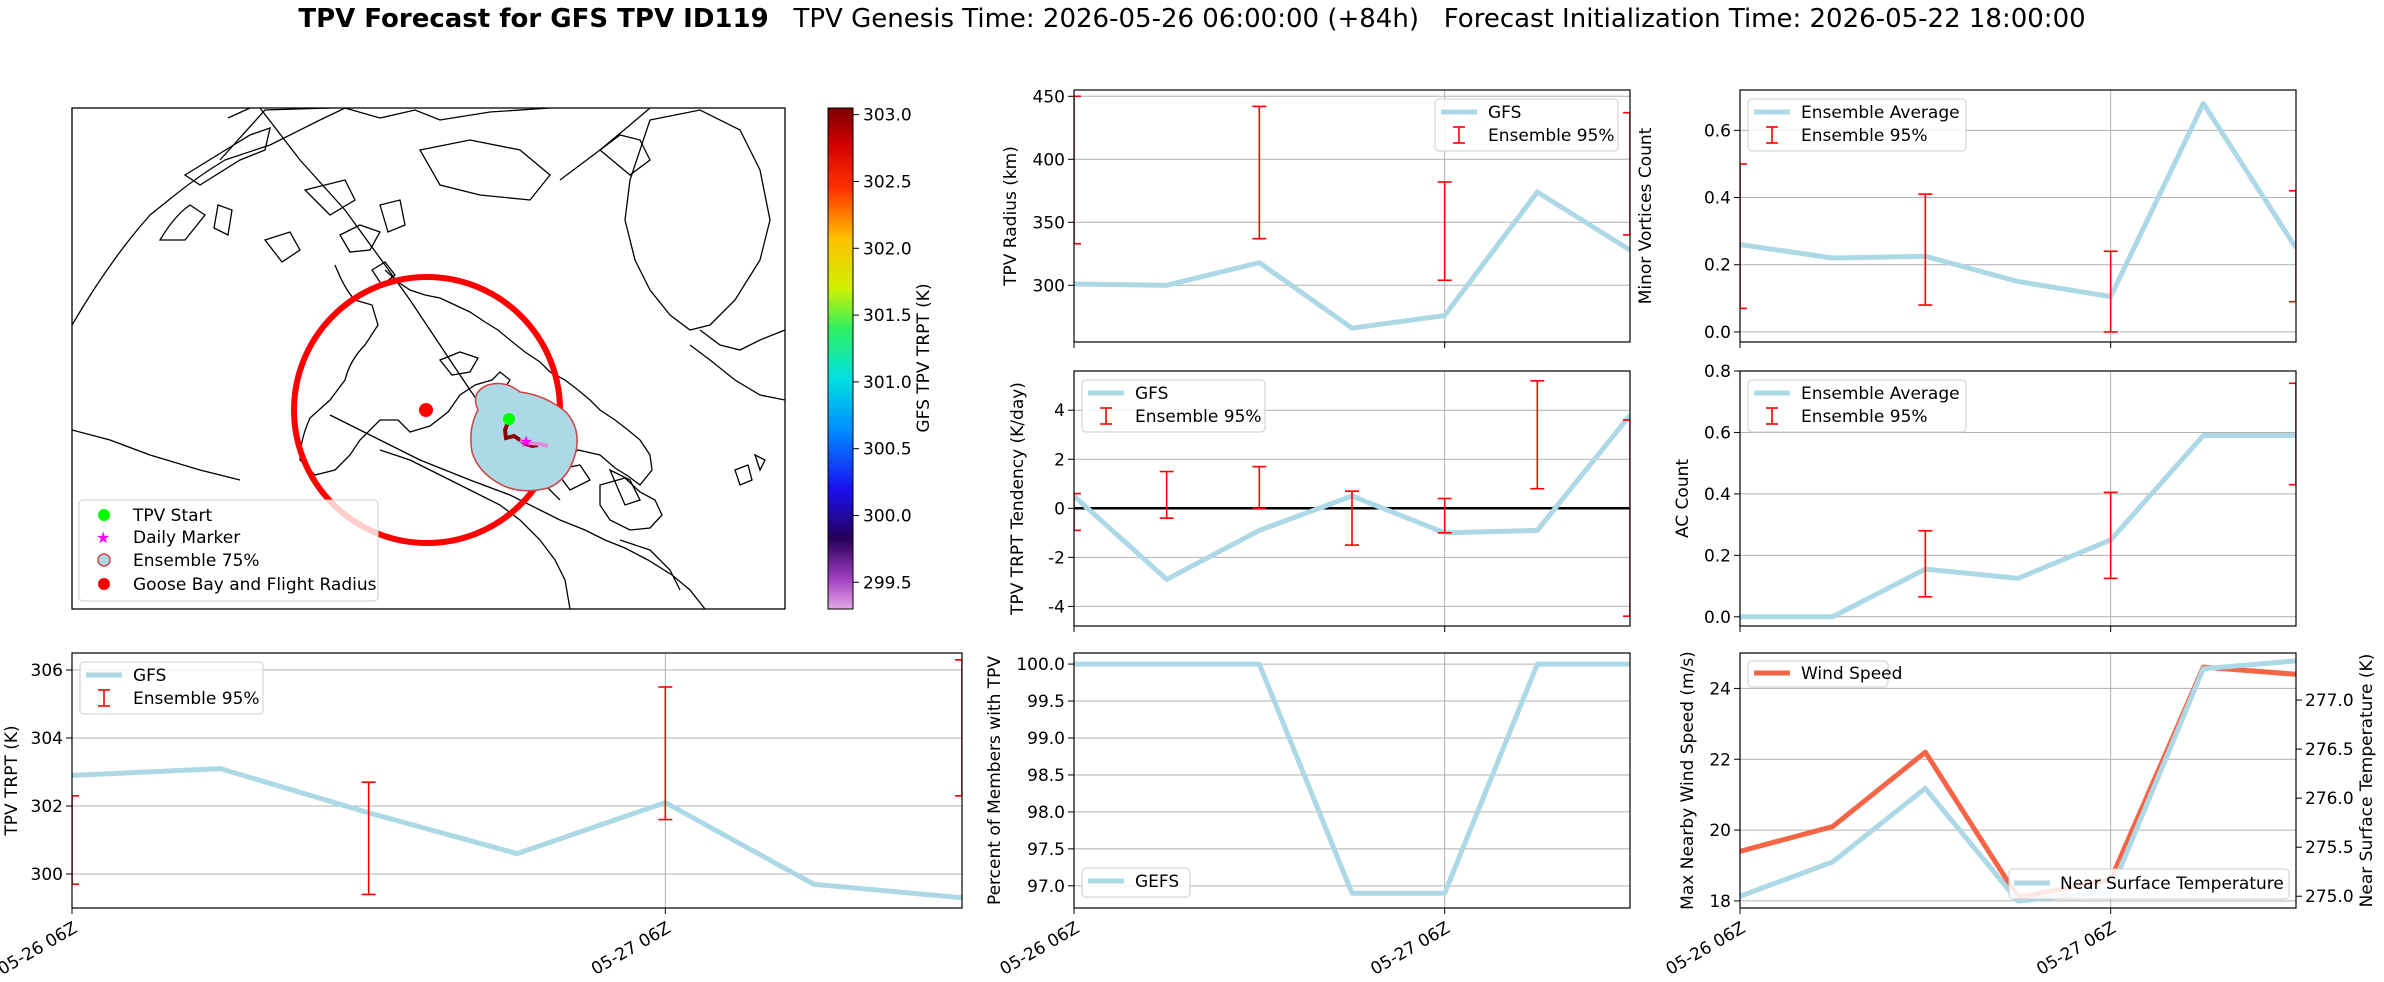 Image resolution: width=2384 pixels, height=982 pixels. I want to click on ytick-label: -2, so click(1056, 558).